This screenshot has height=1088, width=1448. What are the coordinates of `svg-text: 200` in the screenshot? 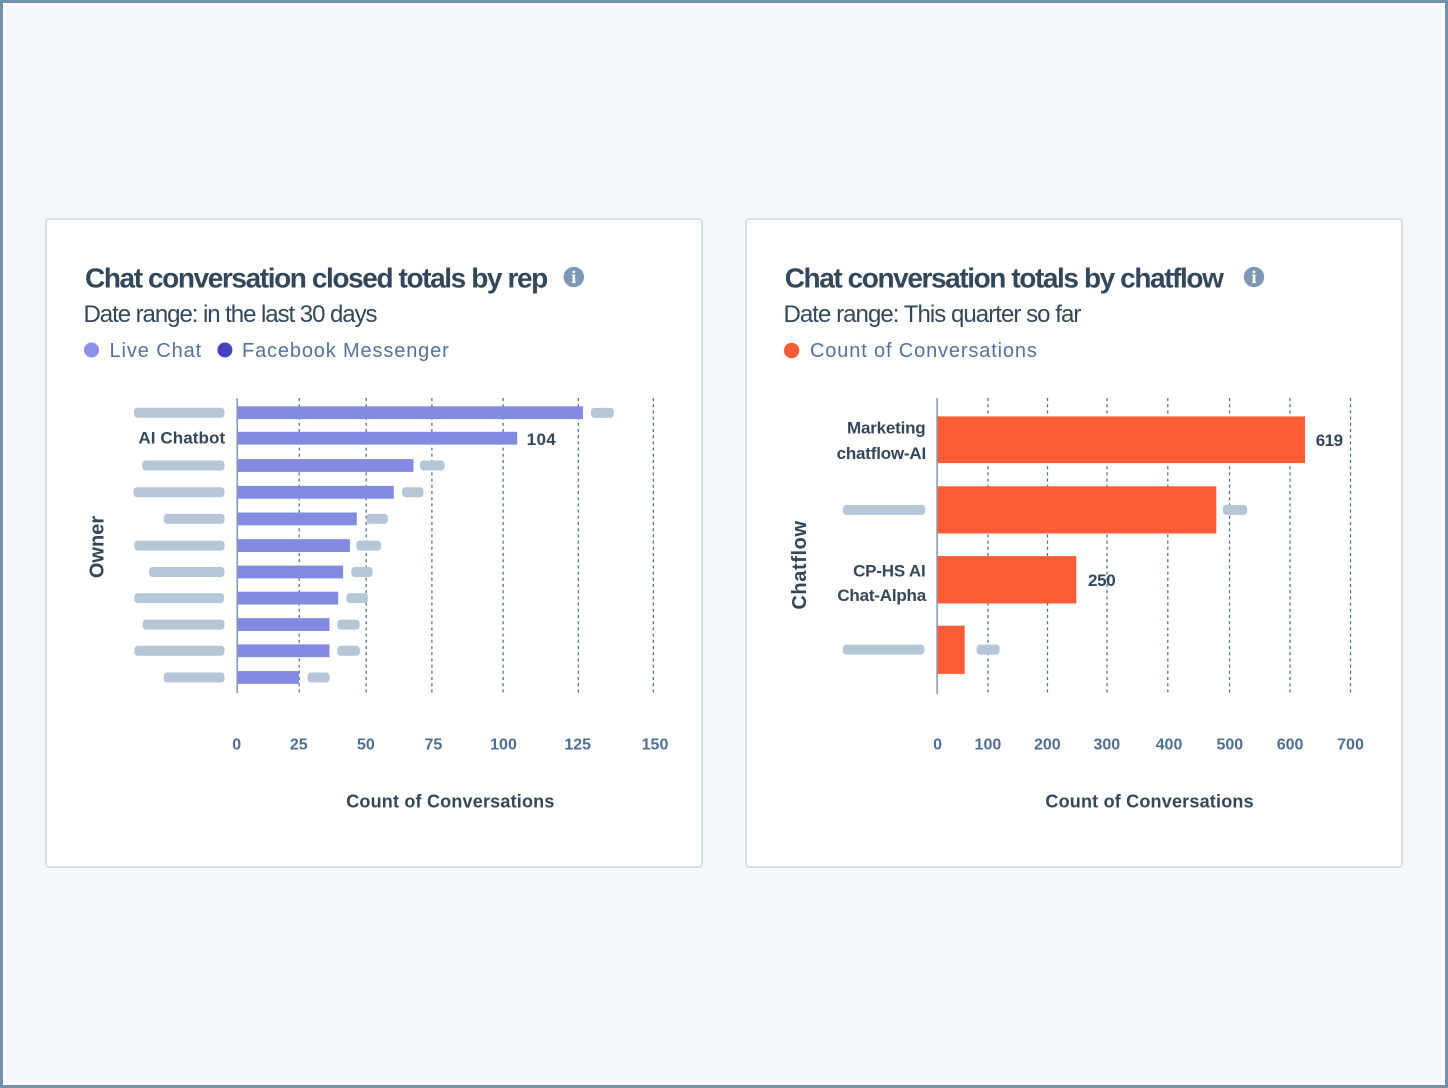 It's located at (1047, 744).